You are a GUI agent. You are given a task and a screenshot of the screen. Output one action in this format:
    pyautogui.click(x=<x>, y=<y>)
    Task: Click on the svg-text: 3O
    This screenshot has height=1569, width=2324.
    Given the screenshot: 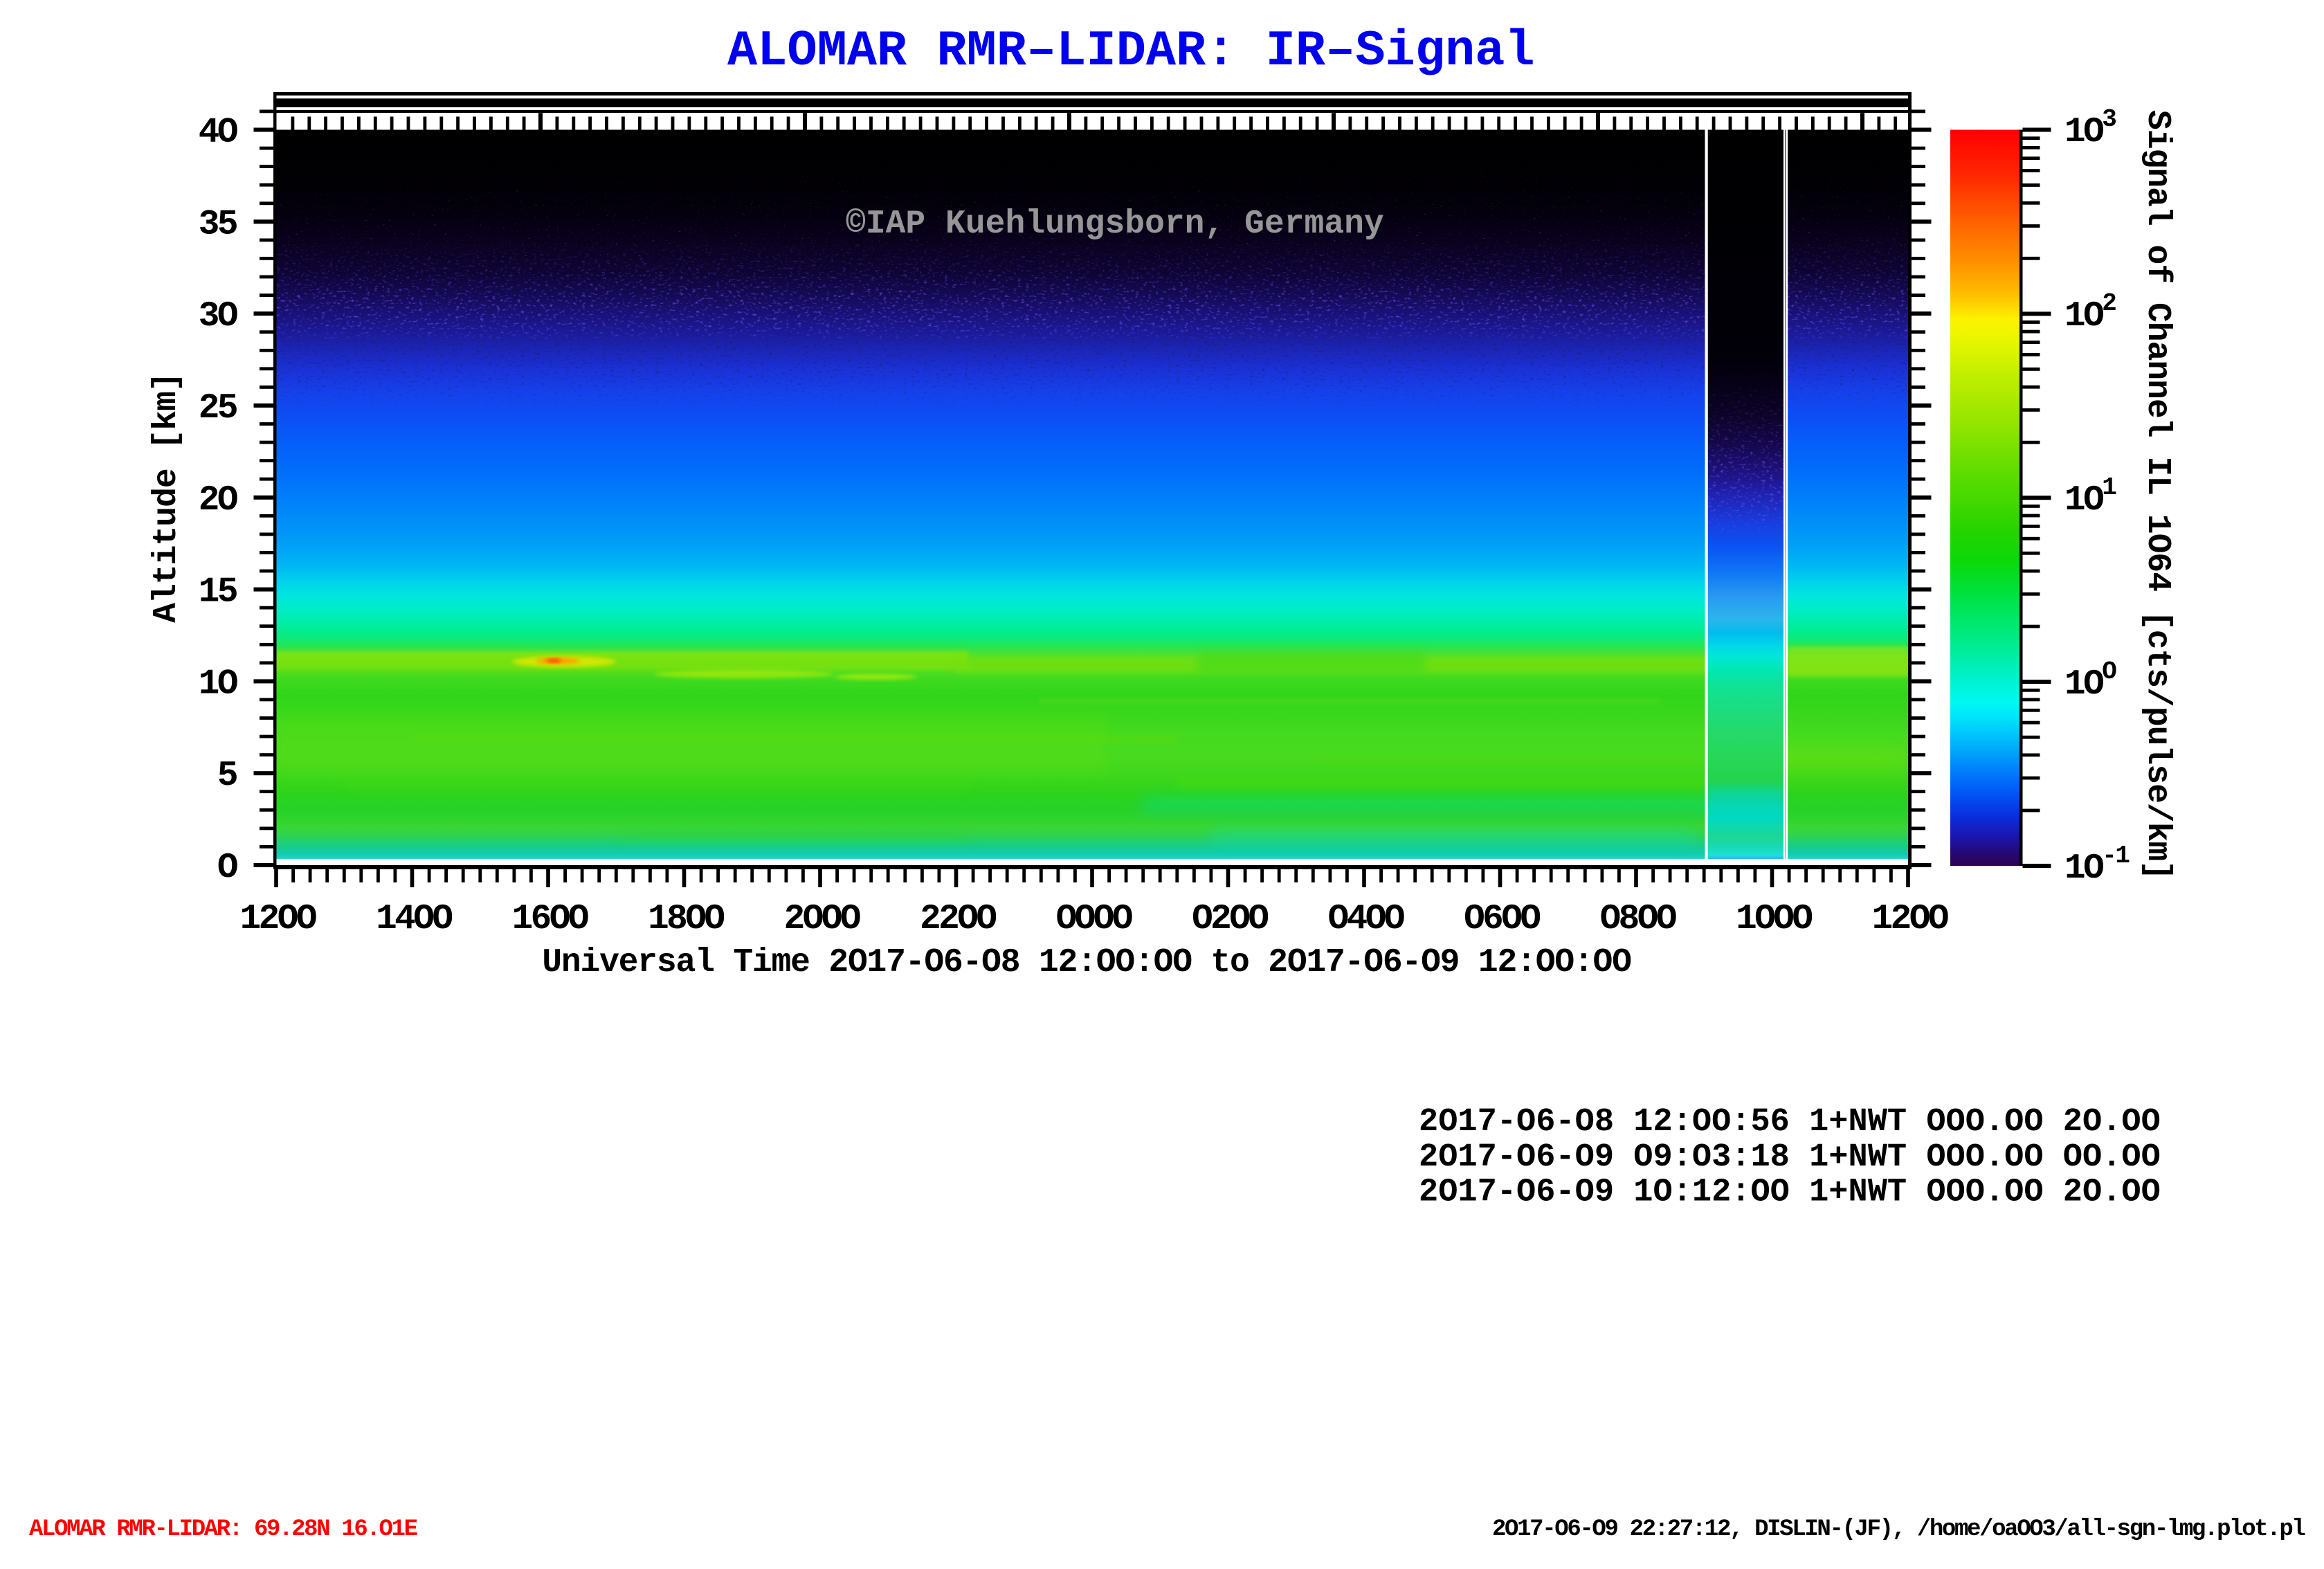 What is the action you would take?
    pyautogui.click(x=218, y=316)
    